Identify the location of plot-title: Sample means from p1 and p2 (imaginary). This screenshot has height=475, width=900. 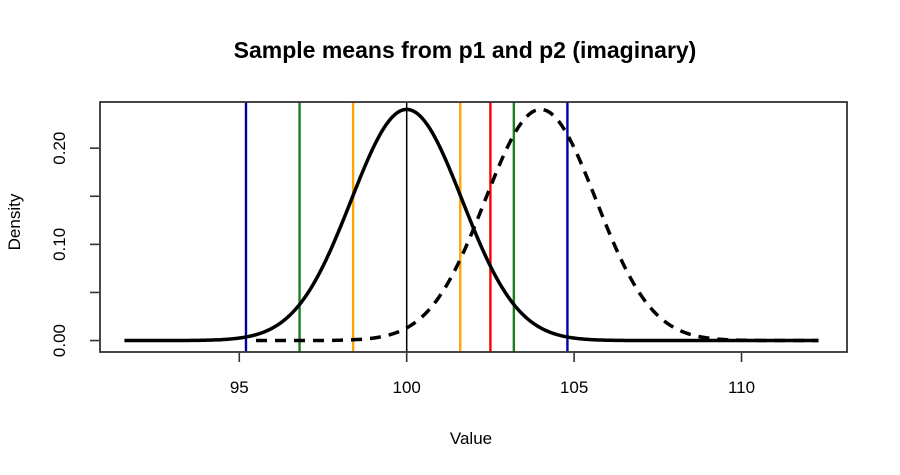
(465, 50).